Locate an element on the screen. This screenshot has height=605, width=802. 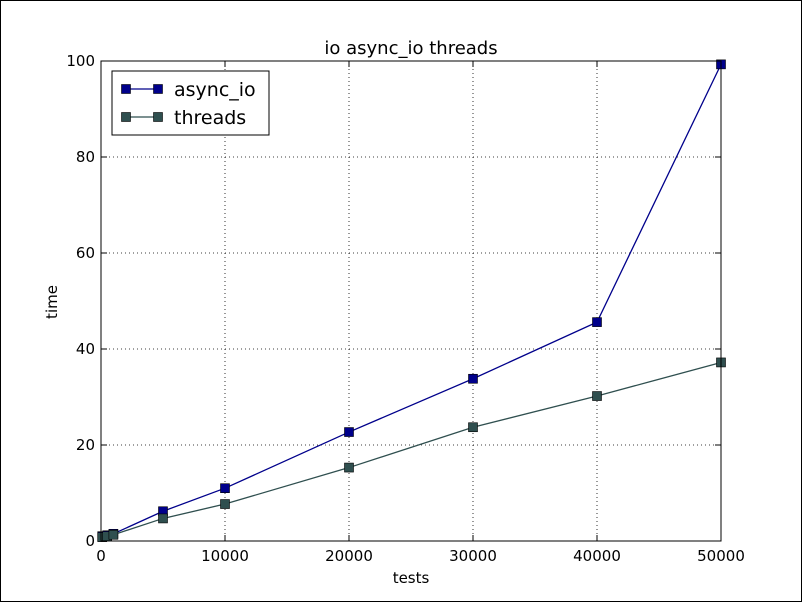
y-tick-label: 80 is located at coordinates (85, 157).